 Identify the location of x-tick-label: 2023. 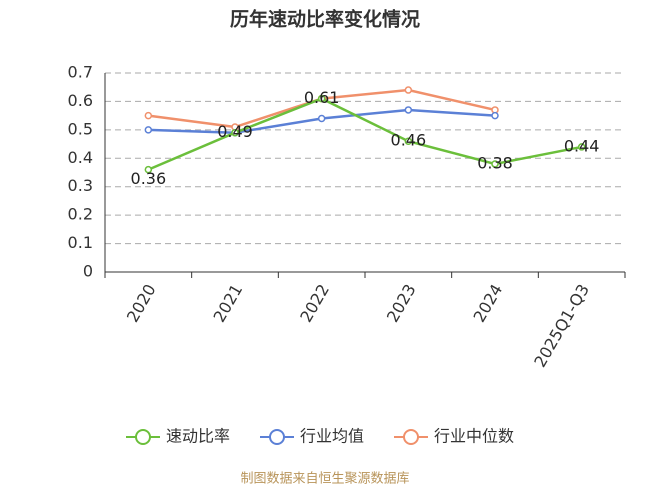
(401, 303).